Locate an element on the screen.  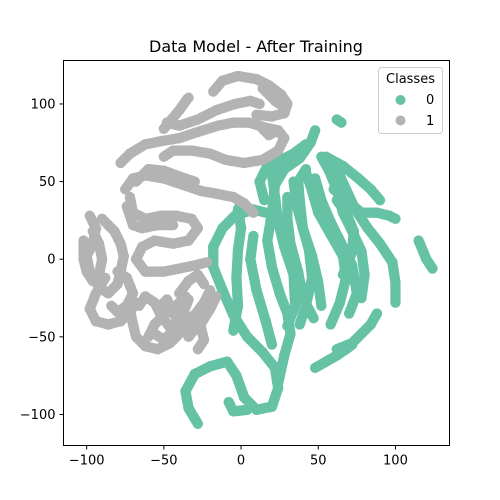
legend-title: Classes is located at coordinates (410, 79).